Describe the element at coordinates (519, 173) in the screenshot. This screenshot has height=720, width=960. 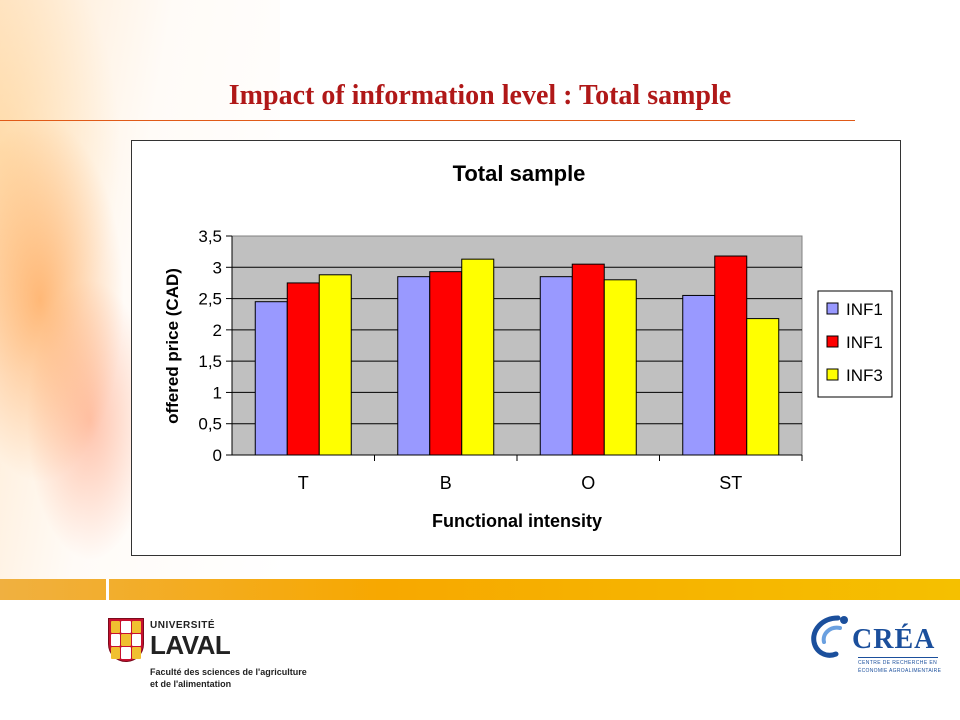
I see `chart-title: Total sample` at that location.